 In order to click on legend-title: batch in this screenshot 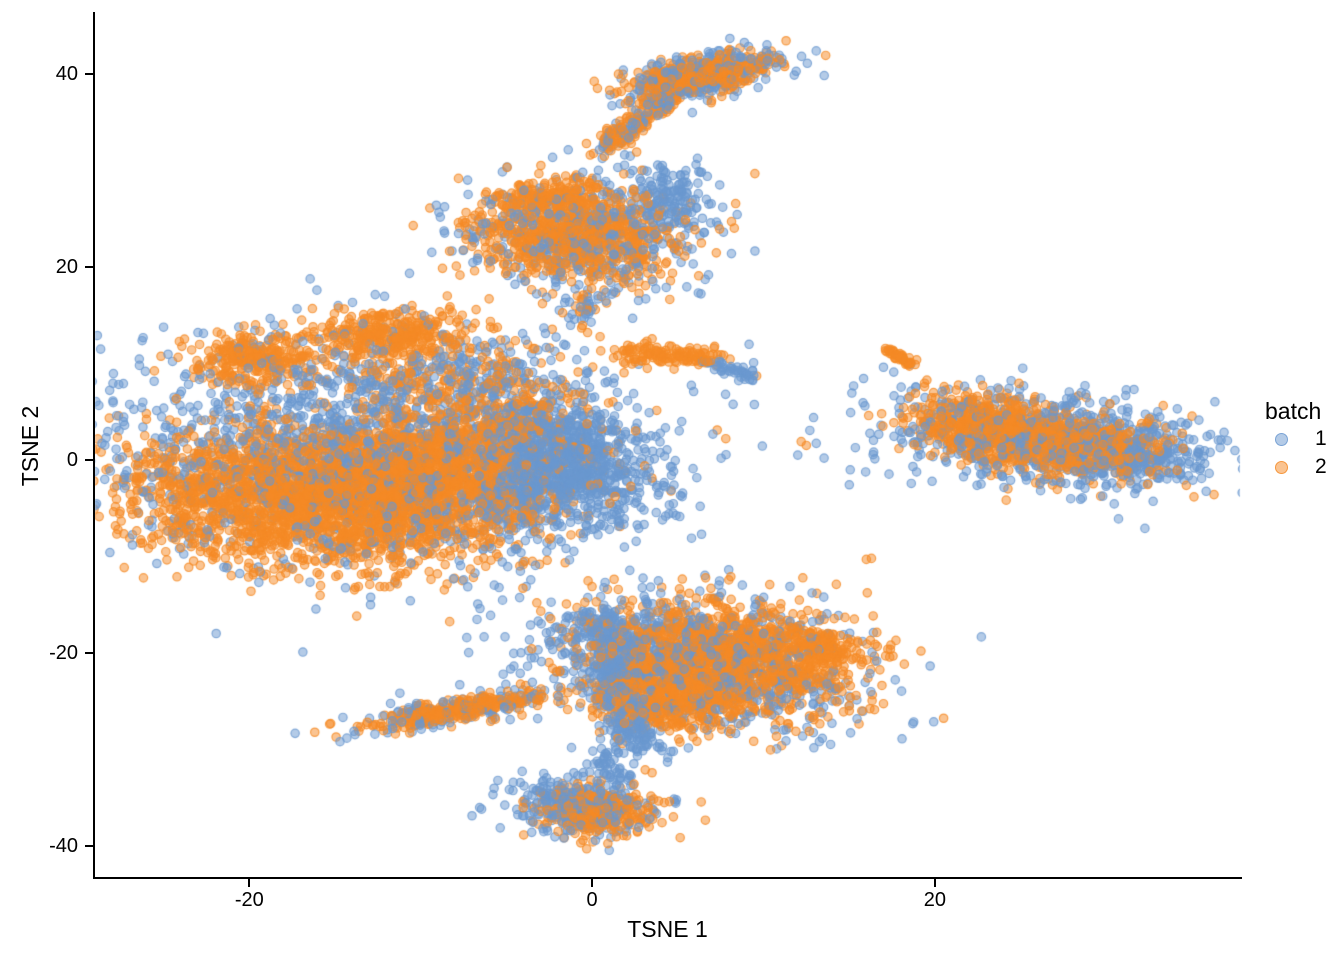, I will do `click(1293, 411)`.